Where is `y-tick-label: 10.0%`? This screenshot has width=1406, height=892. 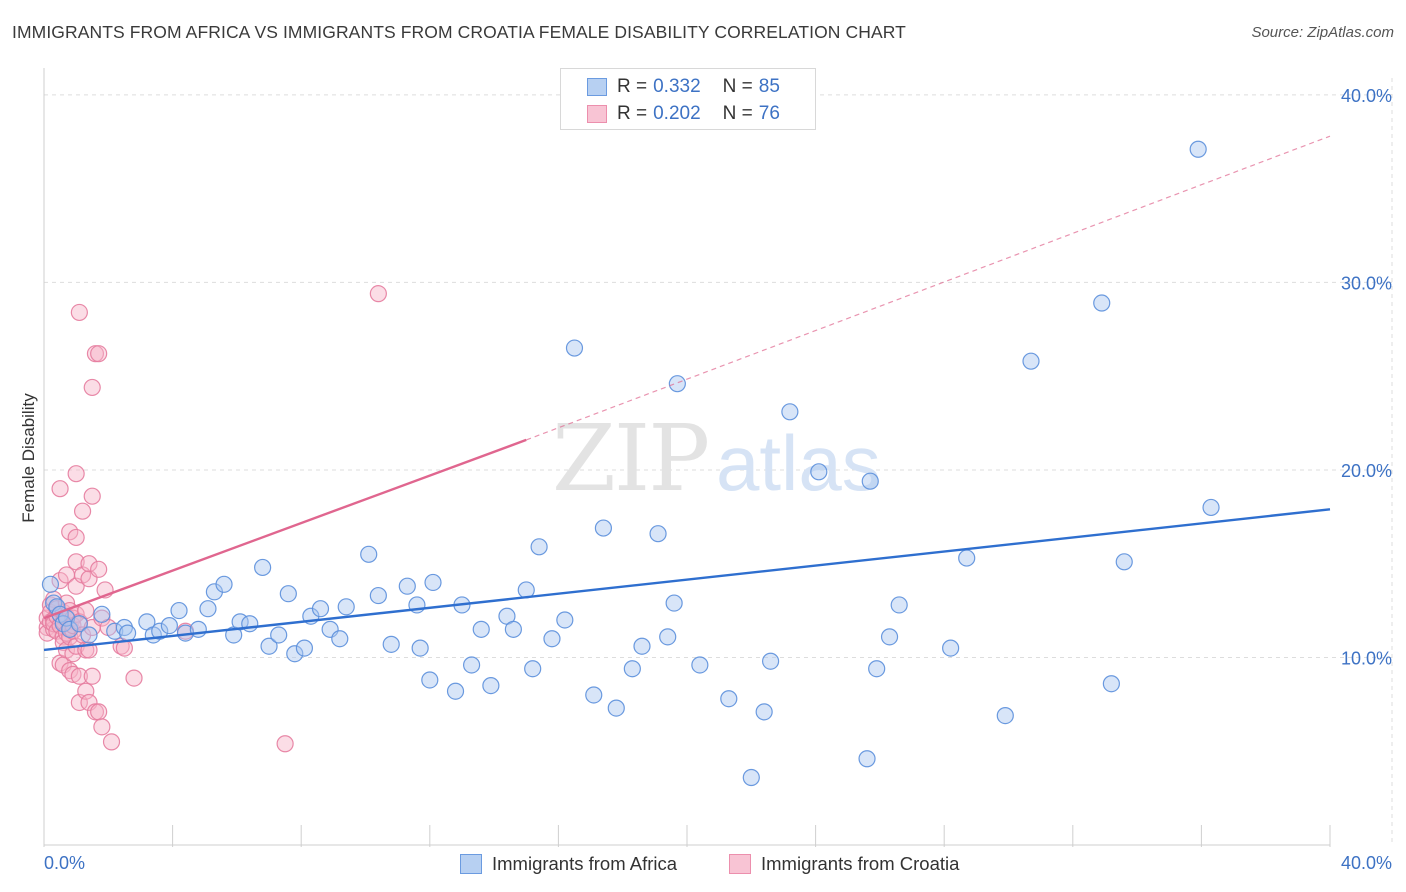 y-tick-label: 10.0% is located at coordinates (1366, 658).